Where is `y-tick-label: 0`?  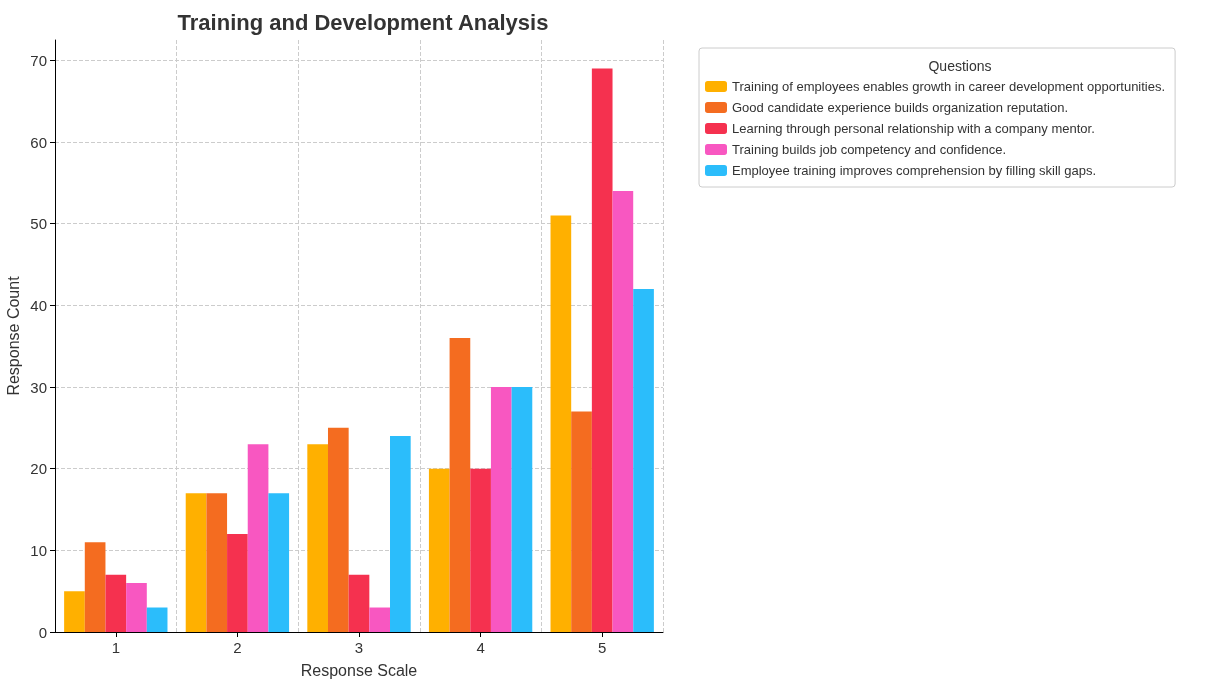 y-tick-label: 0 is located at coordinates (42, 632).